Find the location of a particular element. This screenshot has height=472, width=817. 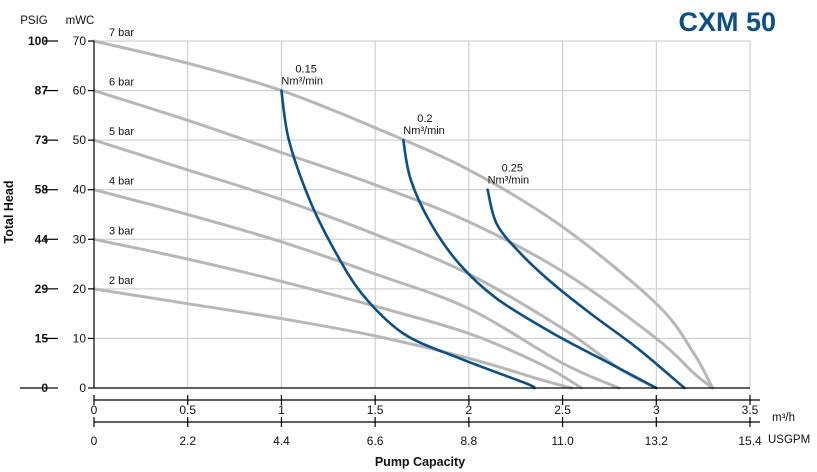

y-tick-label-secondary: 100 is located at coordinates (38, 41).